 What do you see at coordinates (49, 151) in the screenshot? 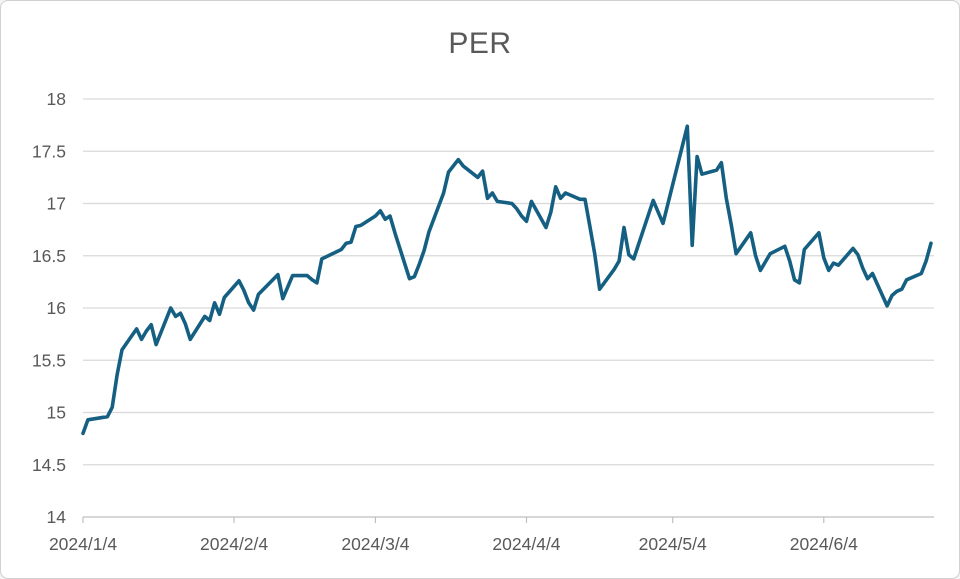
I see `y-axis-tick-label: 17.5` at bounding box center [49, 151].